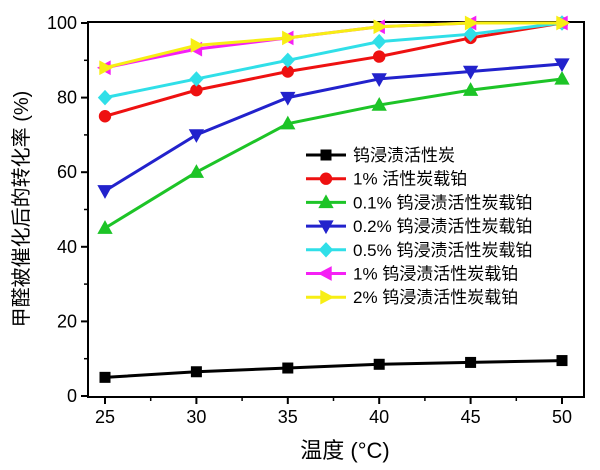  I want to click on y-tick-label-3: 60, so click(67, 172).